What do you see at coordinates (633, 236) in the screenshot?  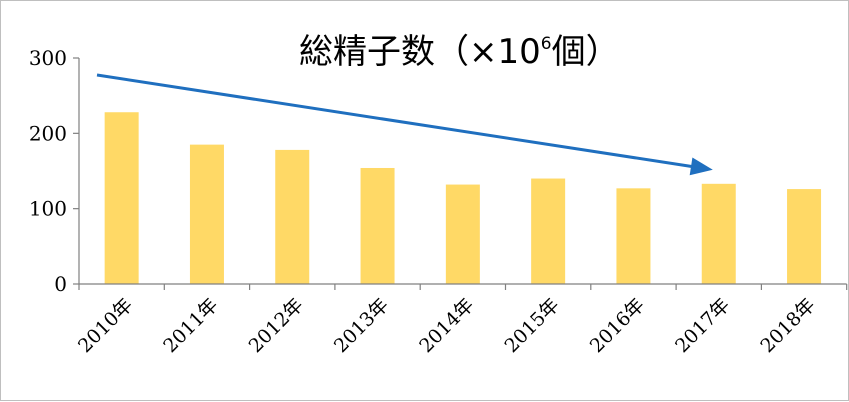 I see `bar-2016年` at bounding box center [633, 236].